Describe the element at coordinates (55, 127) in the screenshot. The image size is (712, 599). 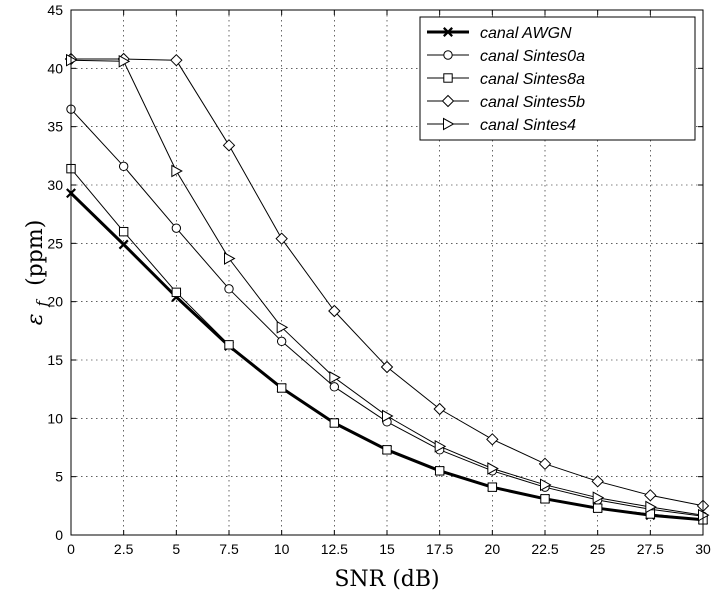
I see `y-tick-label: 35` at that location.